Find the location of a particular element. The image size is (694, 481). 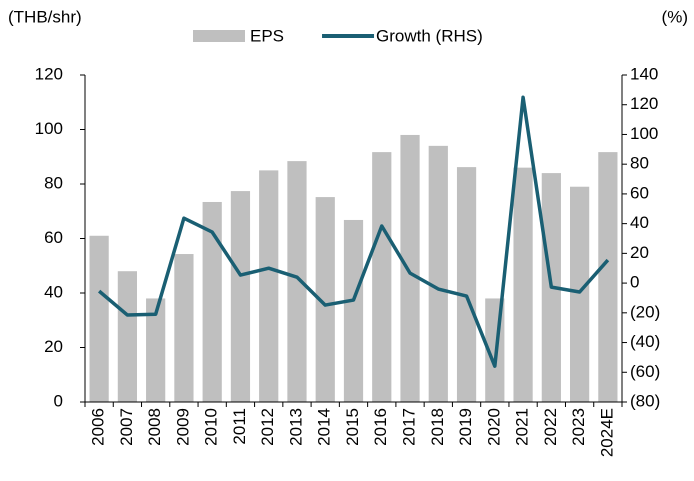

y2-tick-label: 120 is located at coordinates (644, 103).